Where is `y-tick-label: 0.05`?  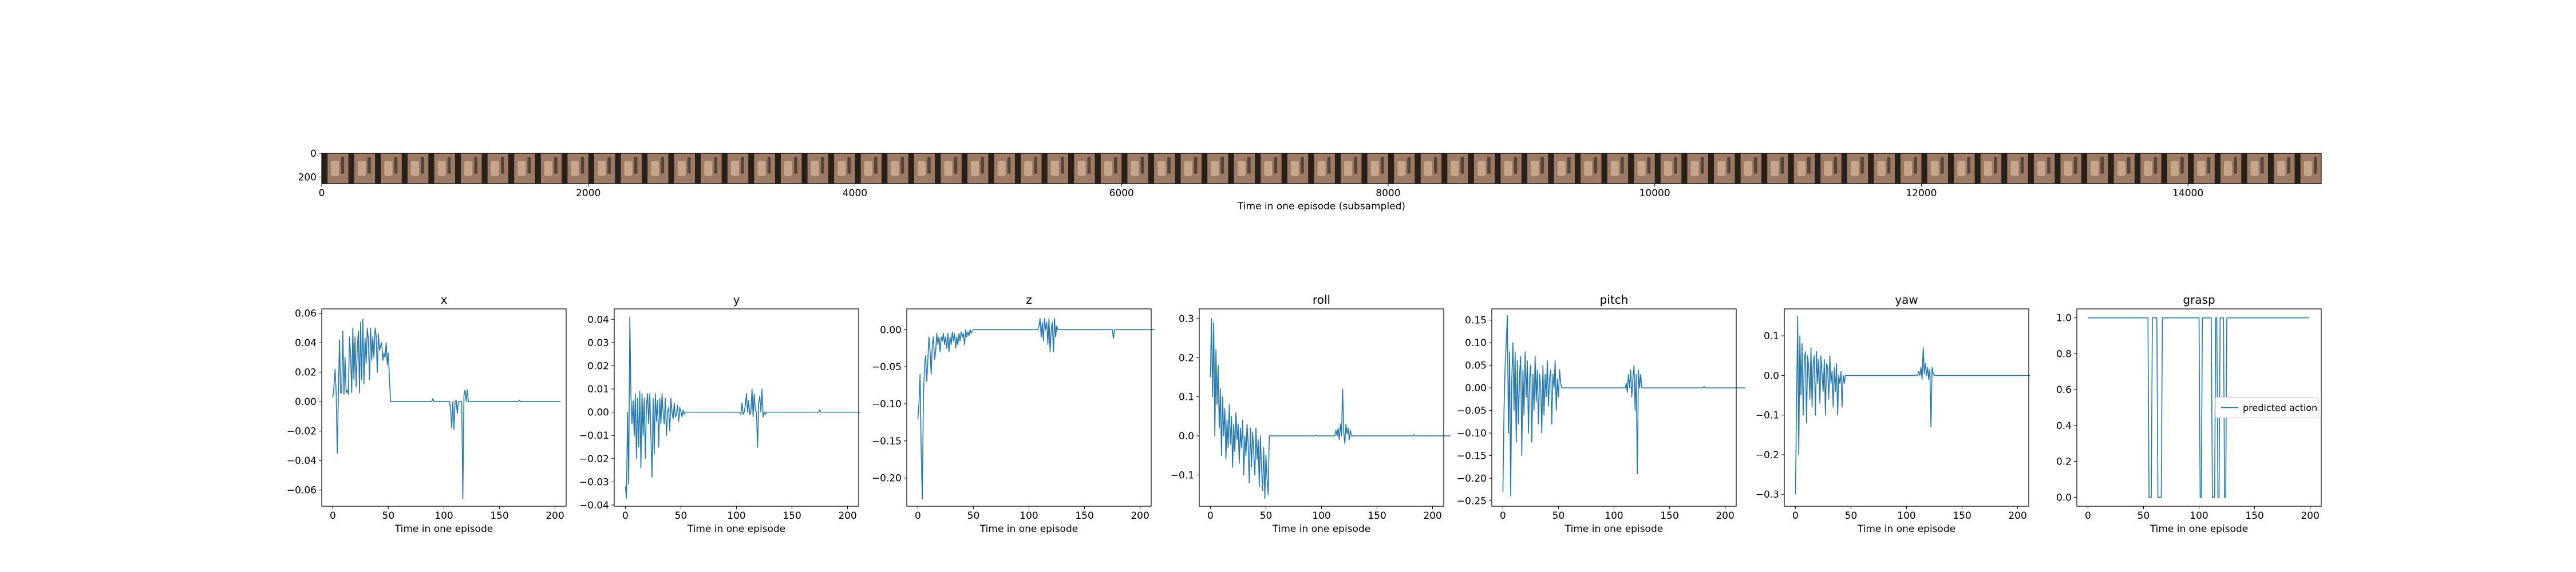
y-tick-label: 0.05 is located at coordinates (1476, 366).